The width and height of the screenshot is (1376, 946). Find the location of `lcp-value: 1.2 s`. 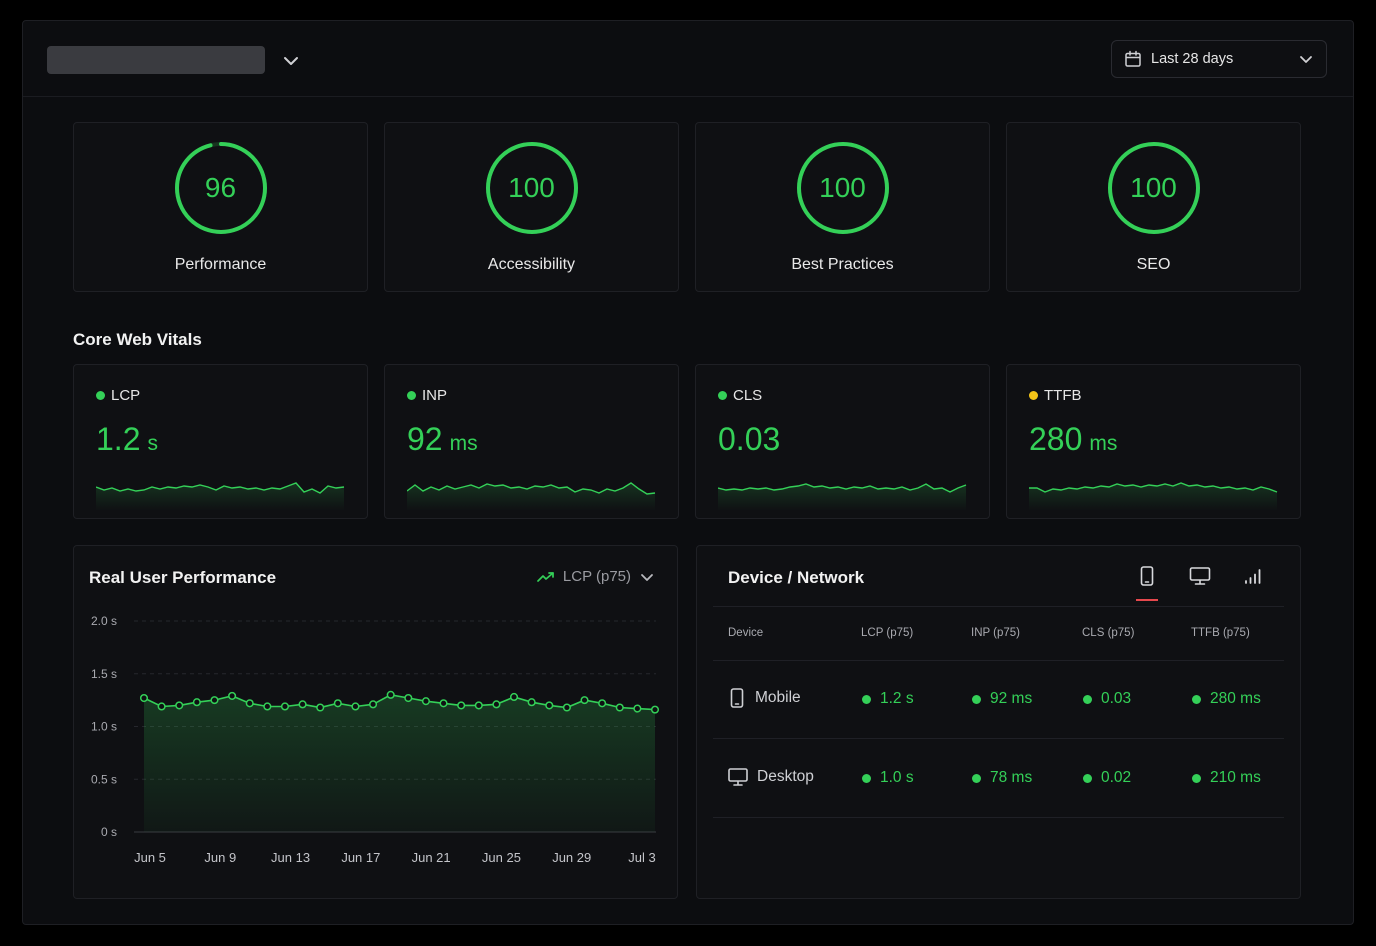

lcp-value: 1.2 s is located at coordinates (897, 698).